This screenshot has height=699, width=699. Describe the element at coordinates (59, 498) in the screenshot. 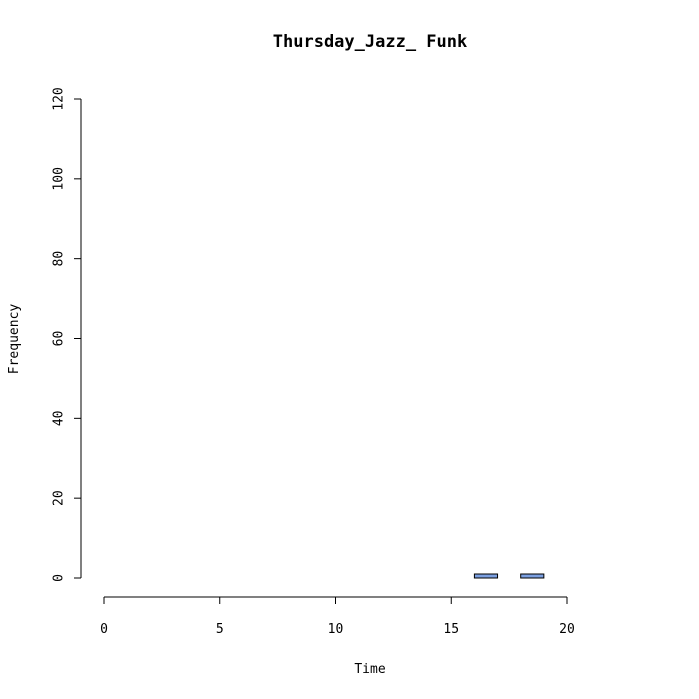

I see `y-tick-label: 20` at that location.